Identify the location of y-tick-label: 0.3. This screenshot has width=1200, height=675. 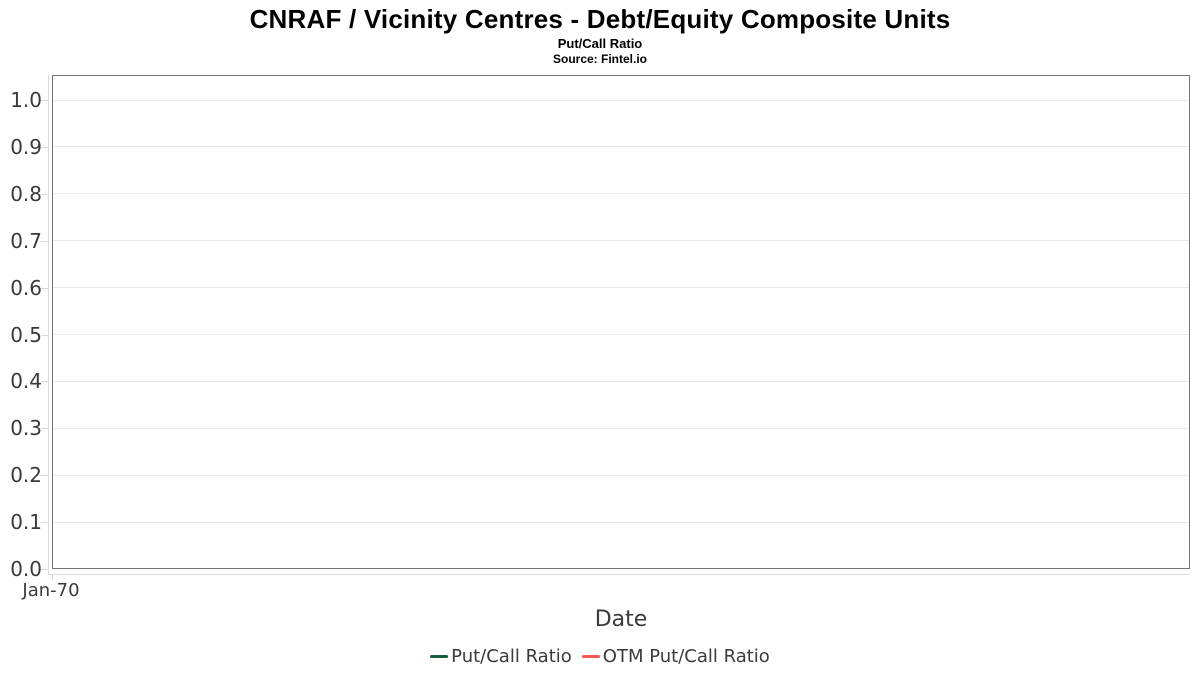
(26, 428).